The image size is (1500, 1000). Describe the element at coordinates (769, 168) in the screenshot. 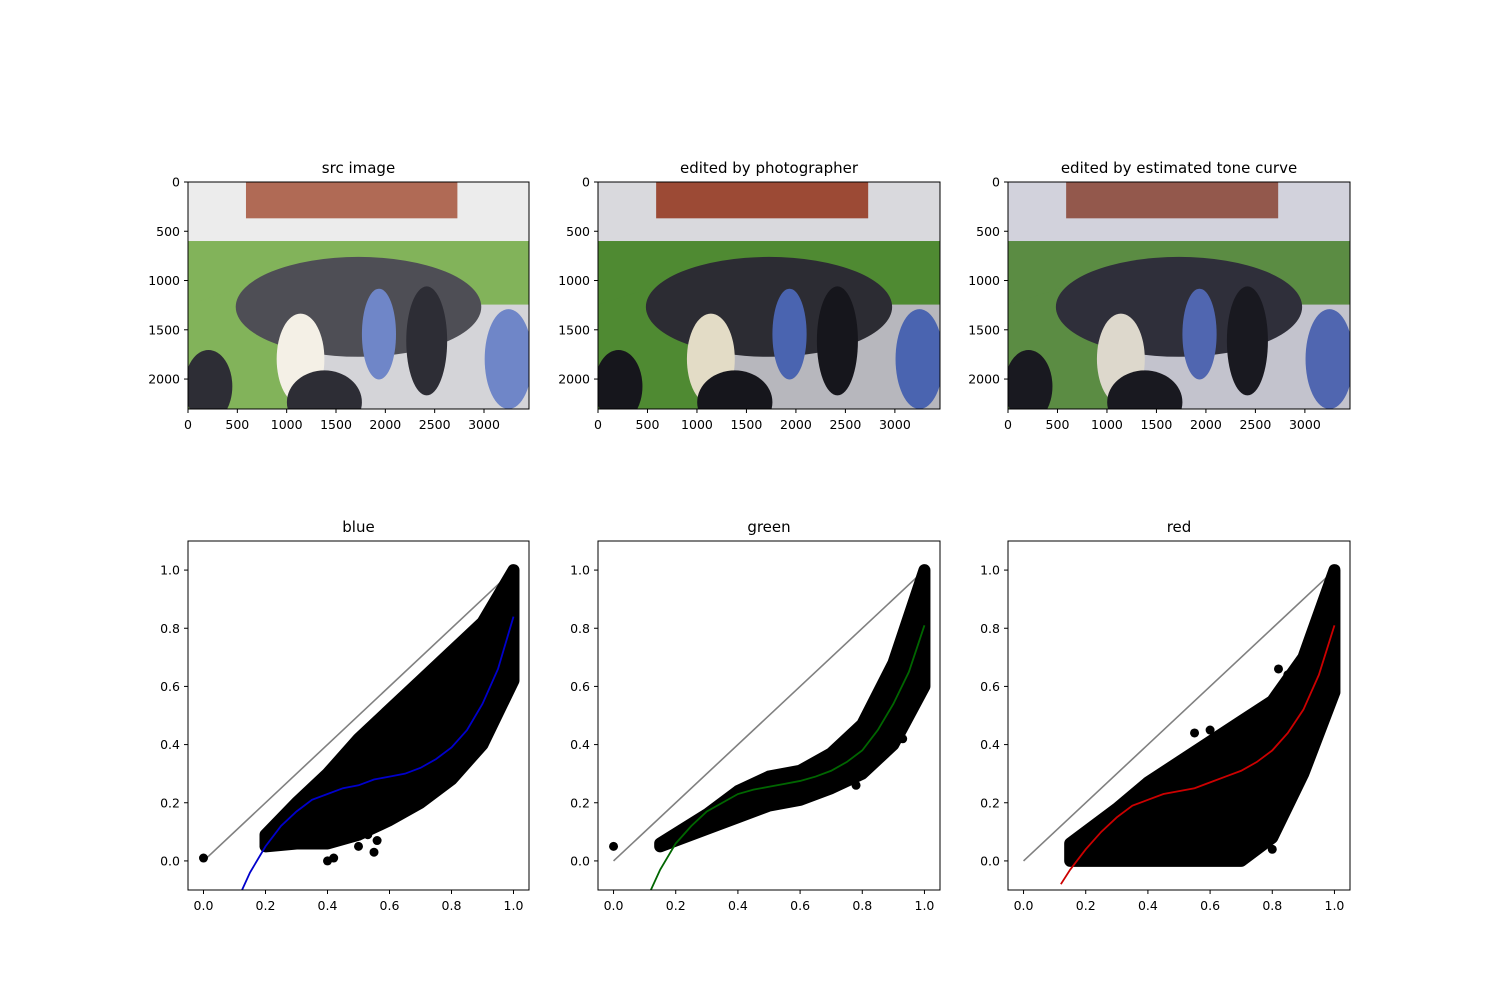

I see `subplot-title: edited by photographer` at that location.